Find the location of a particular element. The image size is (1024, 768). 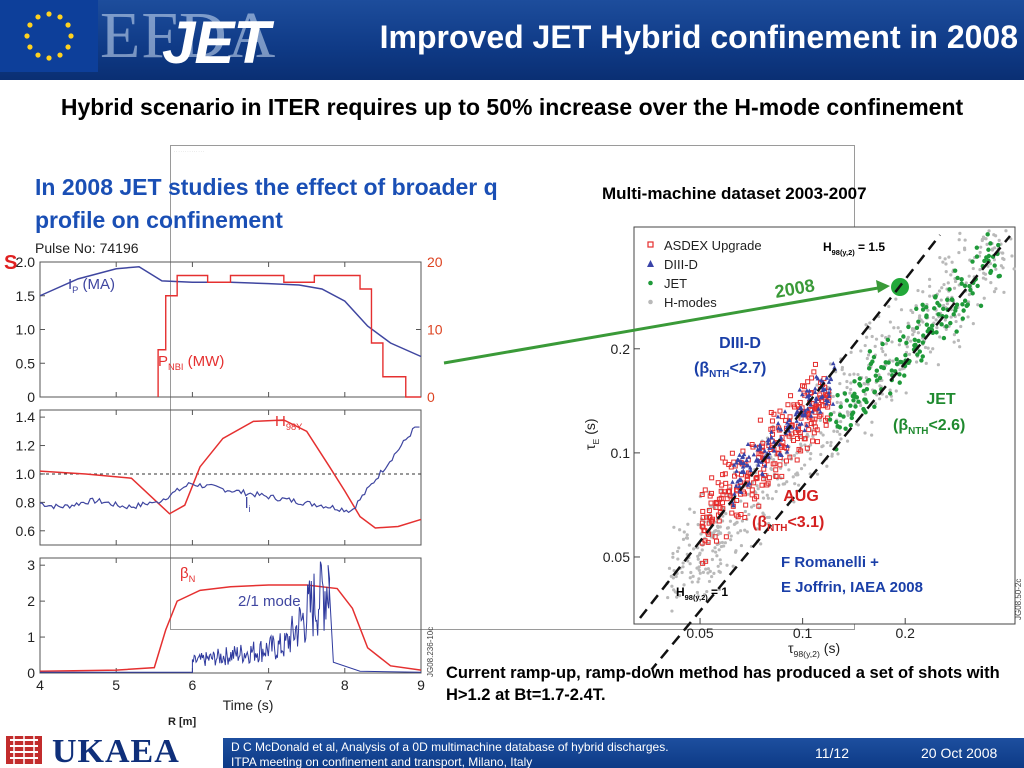

efda-logo-text: EFDA is located at coordinates (188, 36).